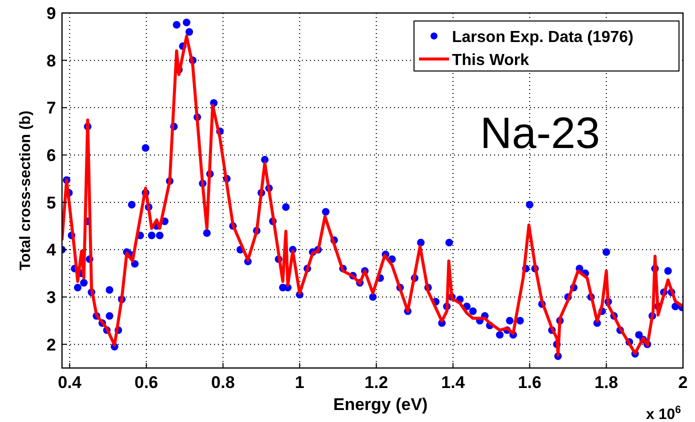 This screenshot has height=422, width=695. I want to click on x-axis-title: Energy (eV), so click(380, 404).